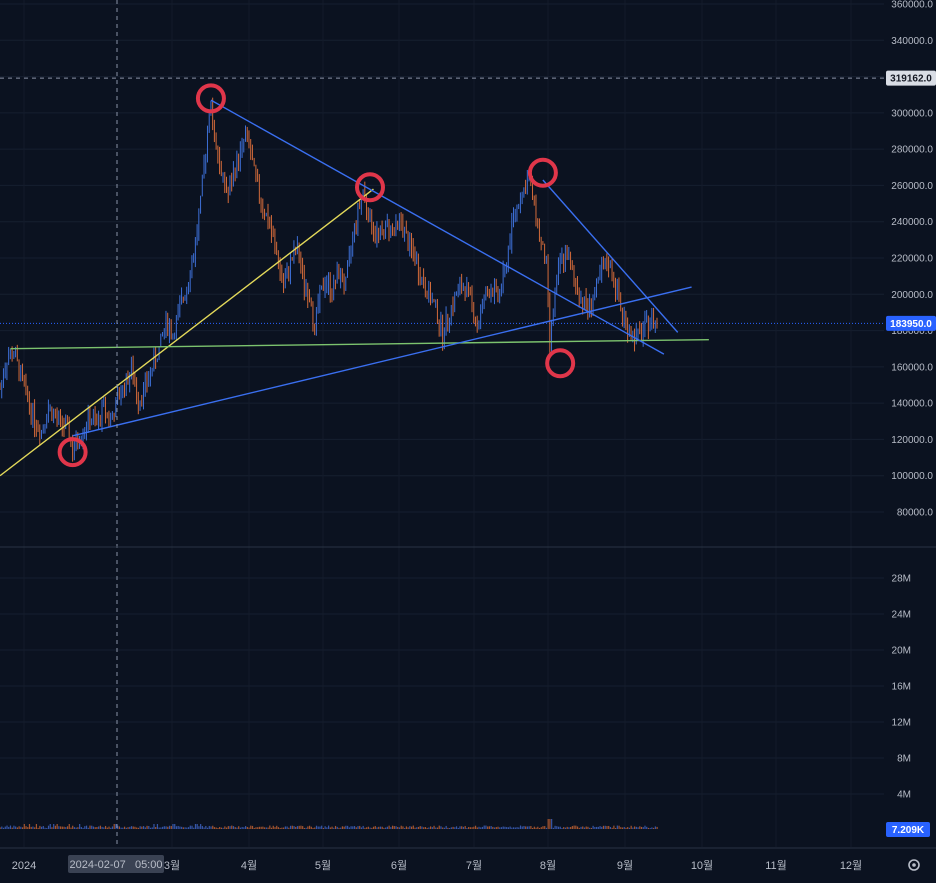  Describe the element at coordinates (911, 79) in the screenshot. I see `svg-text: 319162.0` at that location.